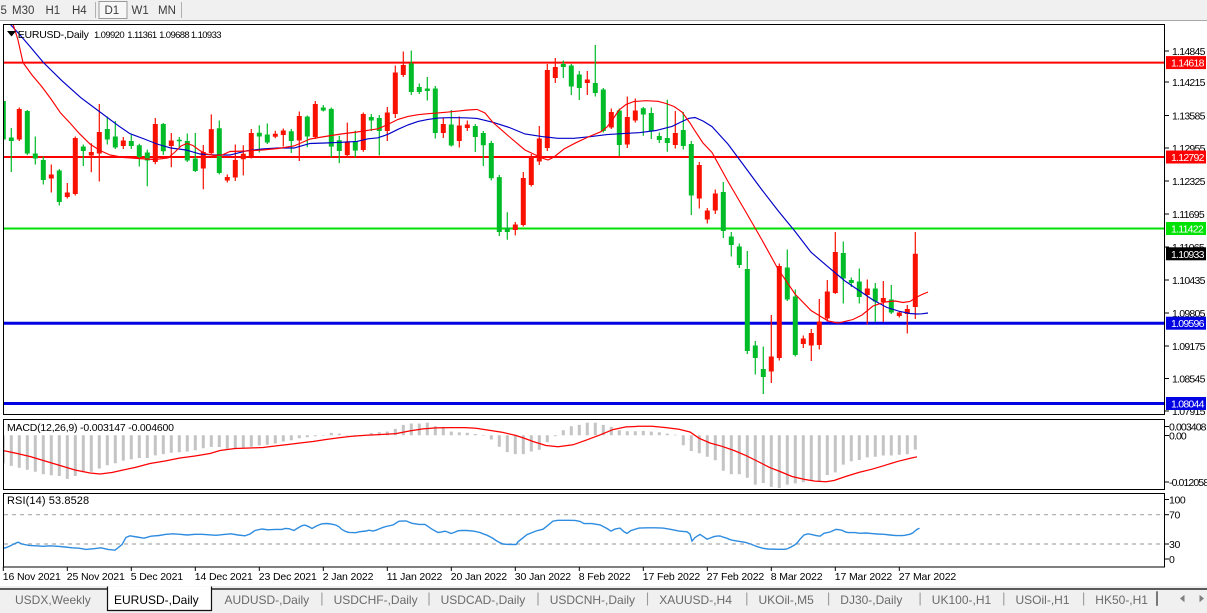 The width and height of the screenshot is (1207, 613). What do you see at coordinates (140, 11) in the screenshot?
I see `svg-text: W1` at bounding box center [140, 11].